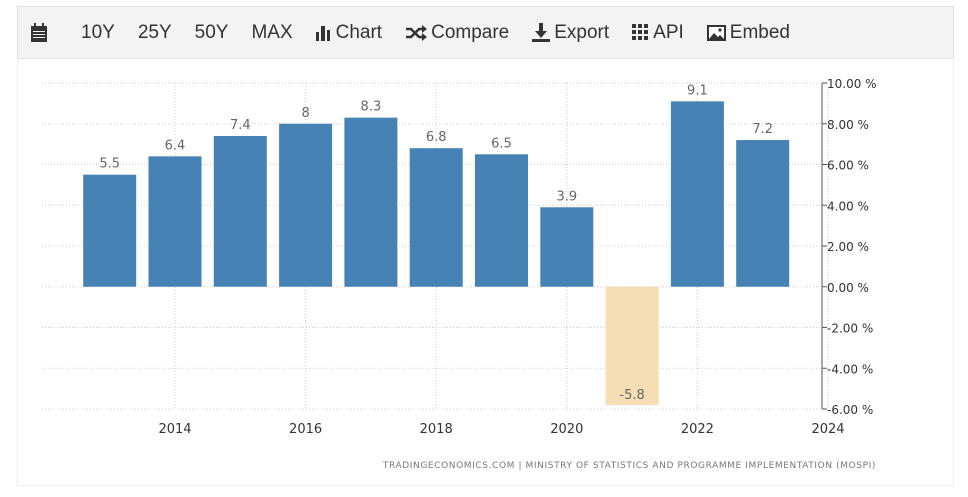  Describe the element at coordinates (541, 32) in the screenshot. I see `download-icon` at that location.